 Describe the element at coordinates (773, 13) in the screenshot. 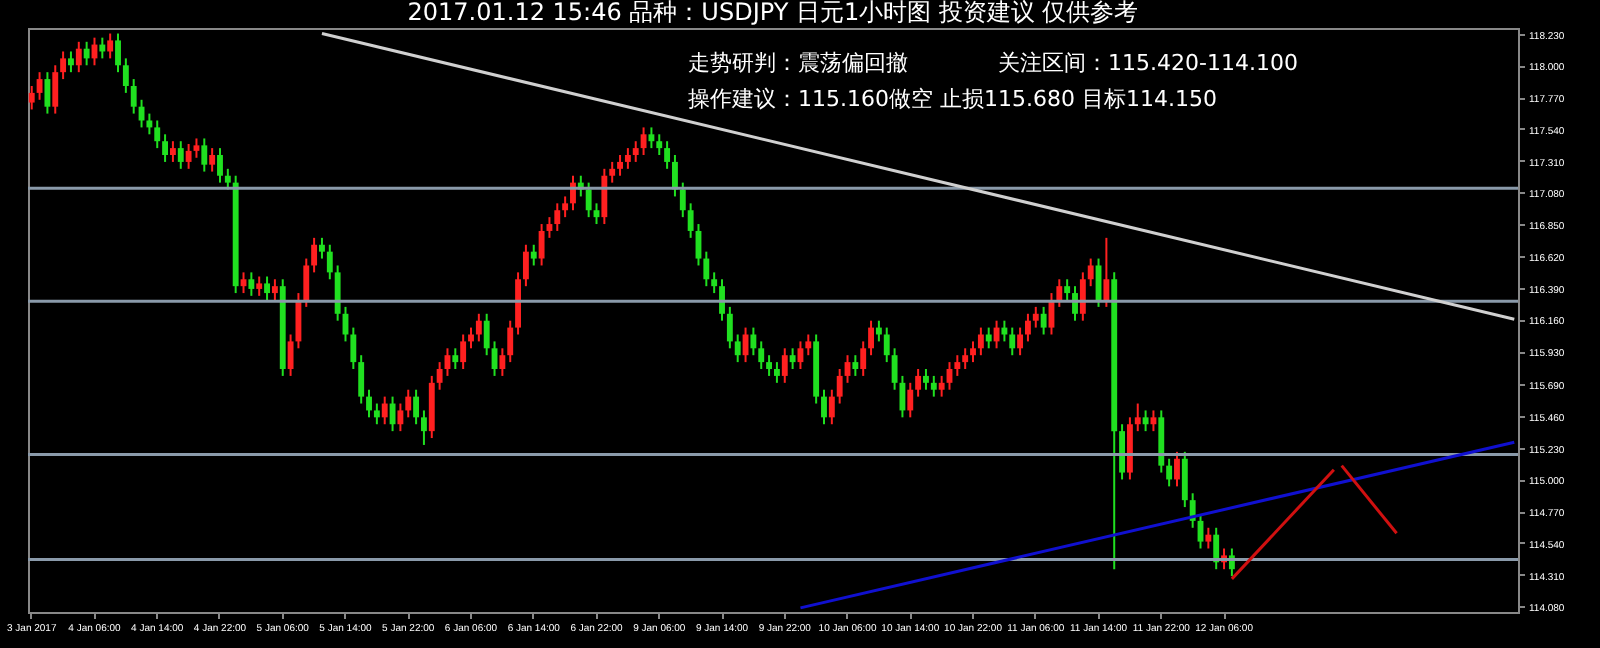

I see `chart-title: 2017.01.12 15:46 品种：USDJPY 日元1小时图 投资建议 仅供参考` at that location.